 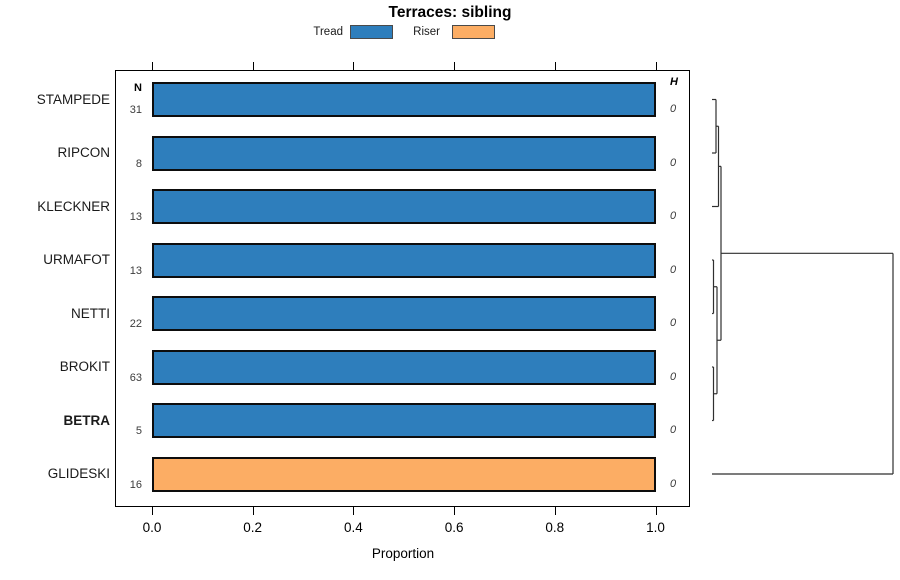 I want to click on category-label-urmafot: URMAFOT, so click(x=76, y=259).